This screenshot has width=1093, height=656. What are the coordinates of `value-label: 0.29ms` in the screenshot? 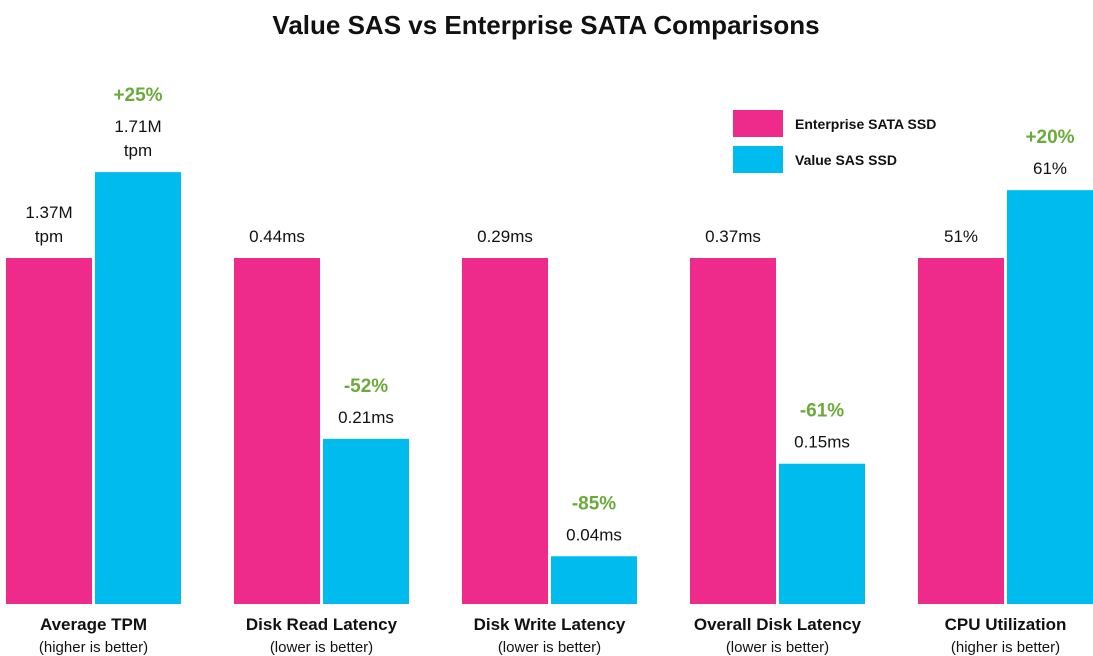 It's located at (505, 236).